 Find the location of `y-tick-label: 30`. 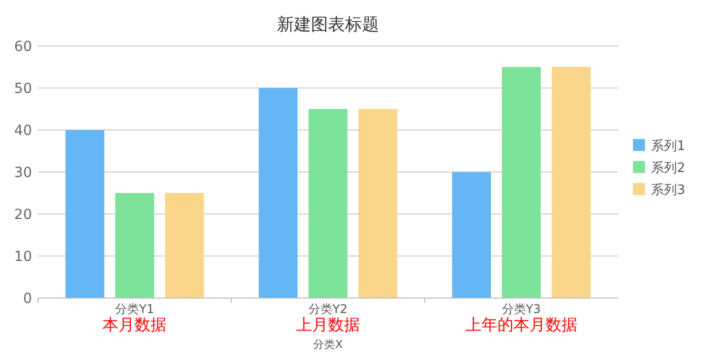

y-tick-label: 30 is located at coordinates (23, 173).